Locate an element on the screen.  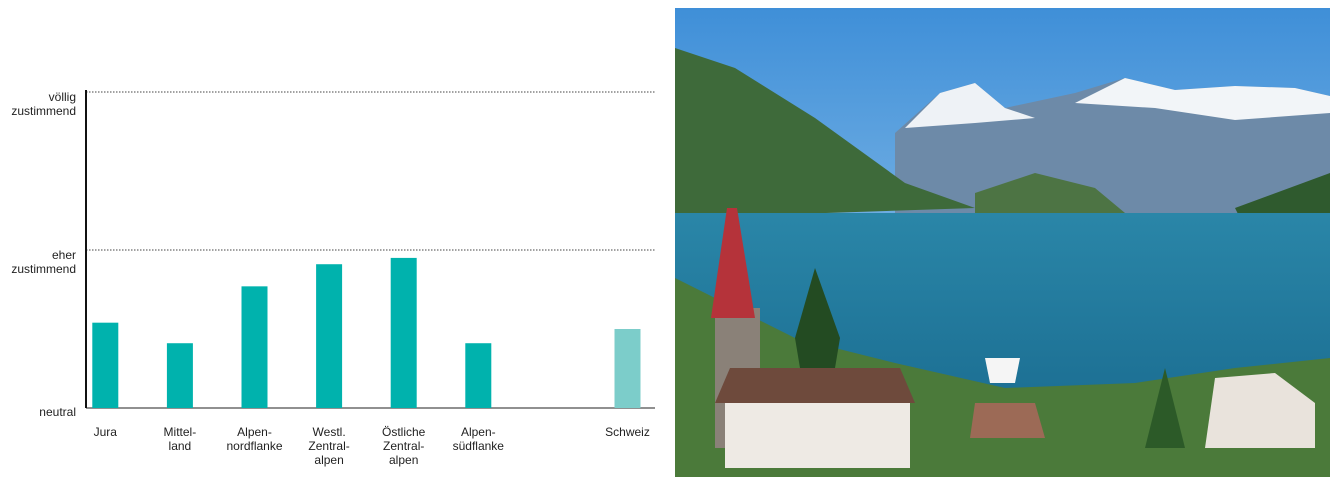
x-tick-label: Schweiz is located at coordinates (627, 432).